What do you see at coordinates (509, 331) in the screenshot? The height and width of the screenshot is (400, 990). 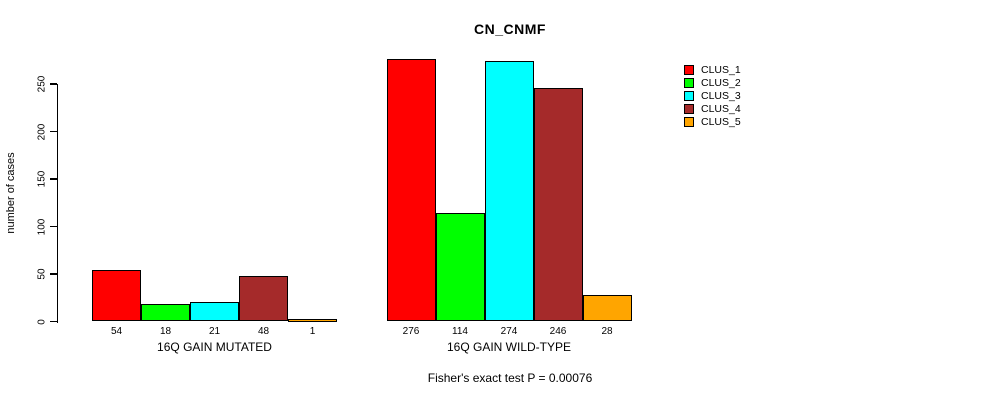 I see `bar-value-label: 274` at bounding box center [509, 331].